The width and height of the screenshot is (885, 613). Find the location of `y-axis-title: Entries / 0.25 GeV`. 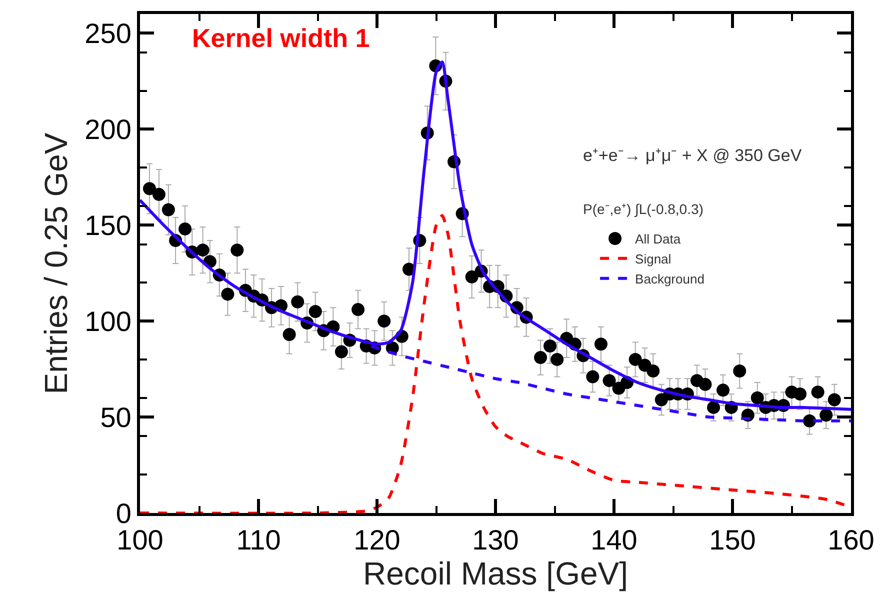

y-axis-title: Entries / 0.25 GeV is located at coordinates (56, 263).